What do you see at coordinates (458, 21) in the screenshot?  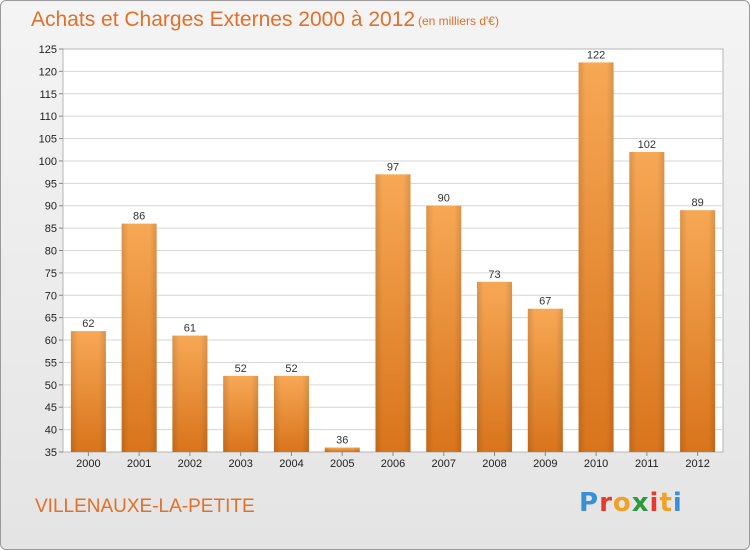 I see `chart-subtitle: (en milliers d'€)` at bounding box center [458, 21].